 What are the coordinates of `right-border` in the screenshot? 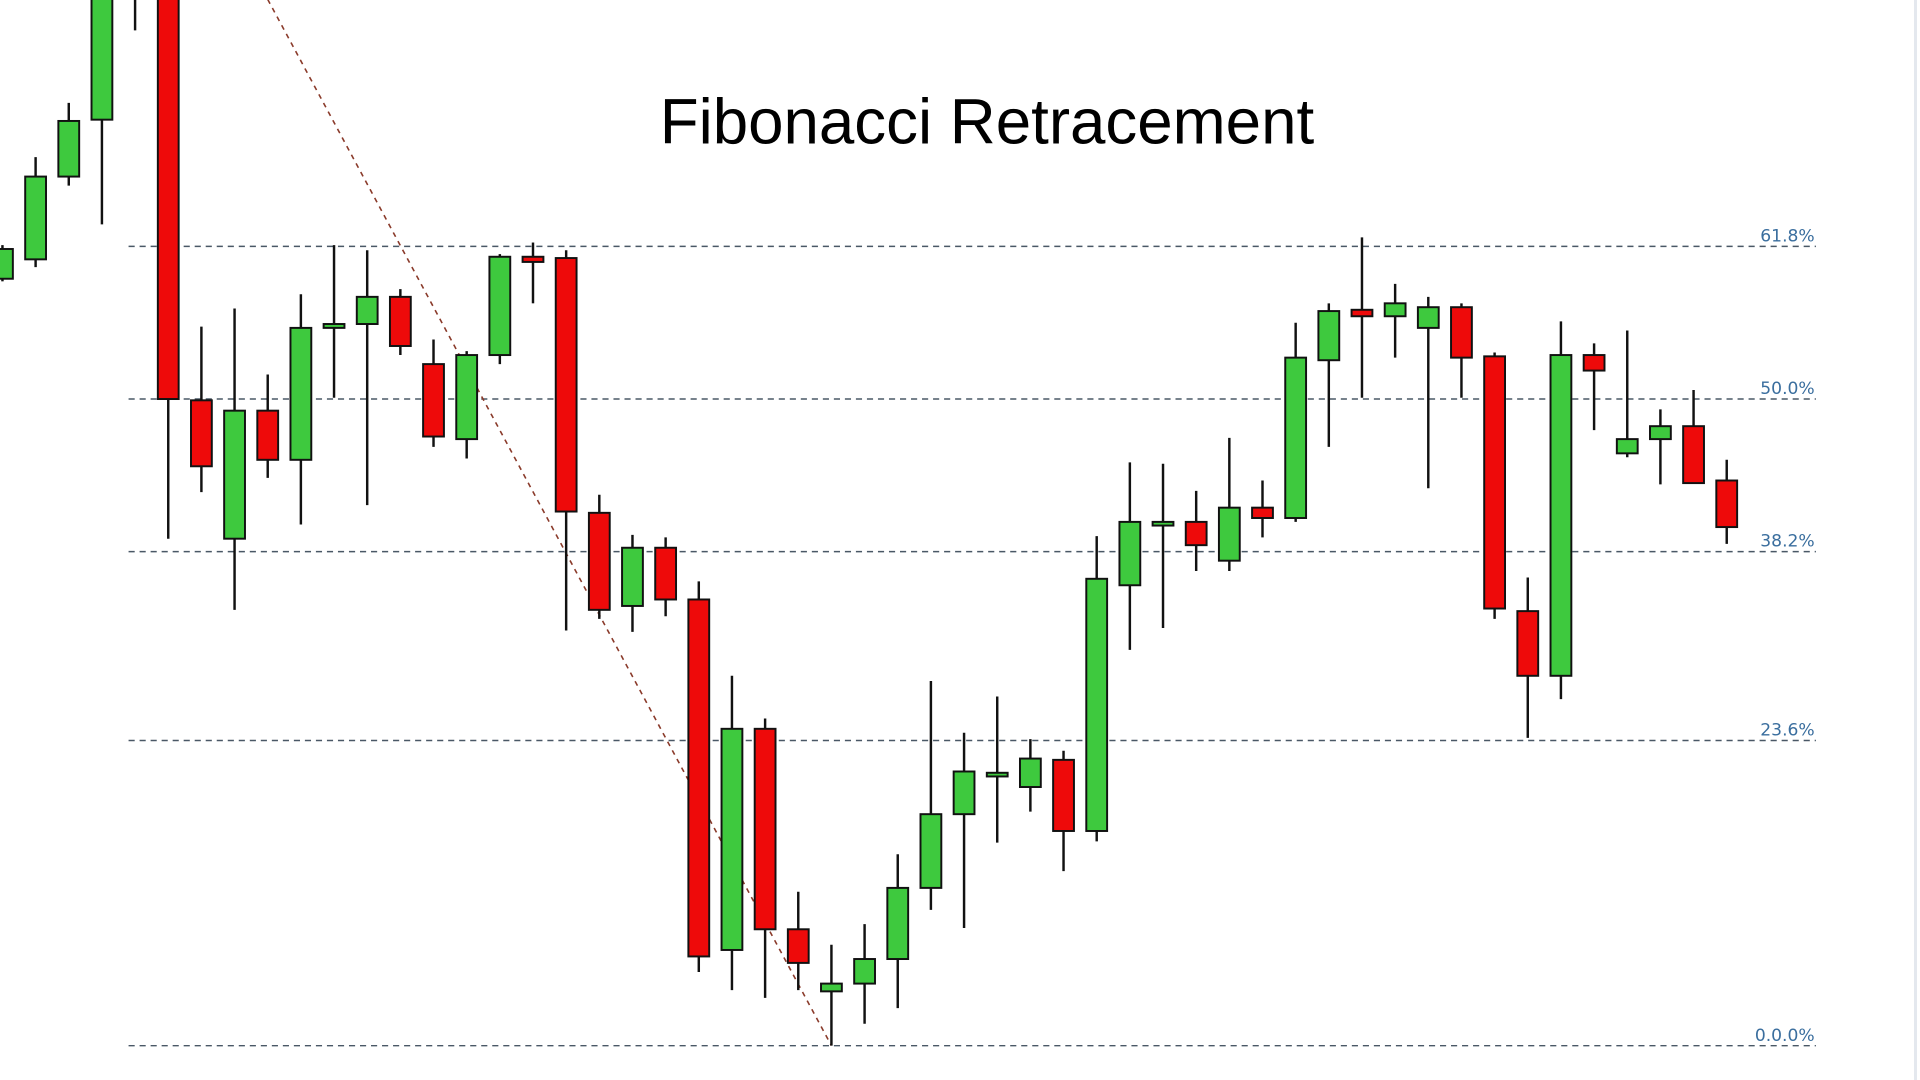 It's located at (1915, 540).